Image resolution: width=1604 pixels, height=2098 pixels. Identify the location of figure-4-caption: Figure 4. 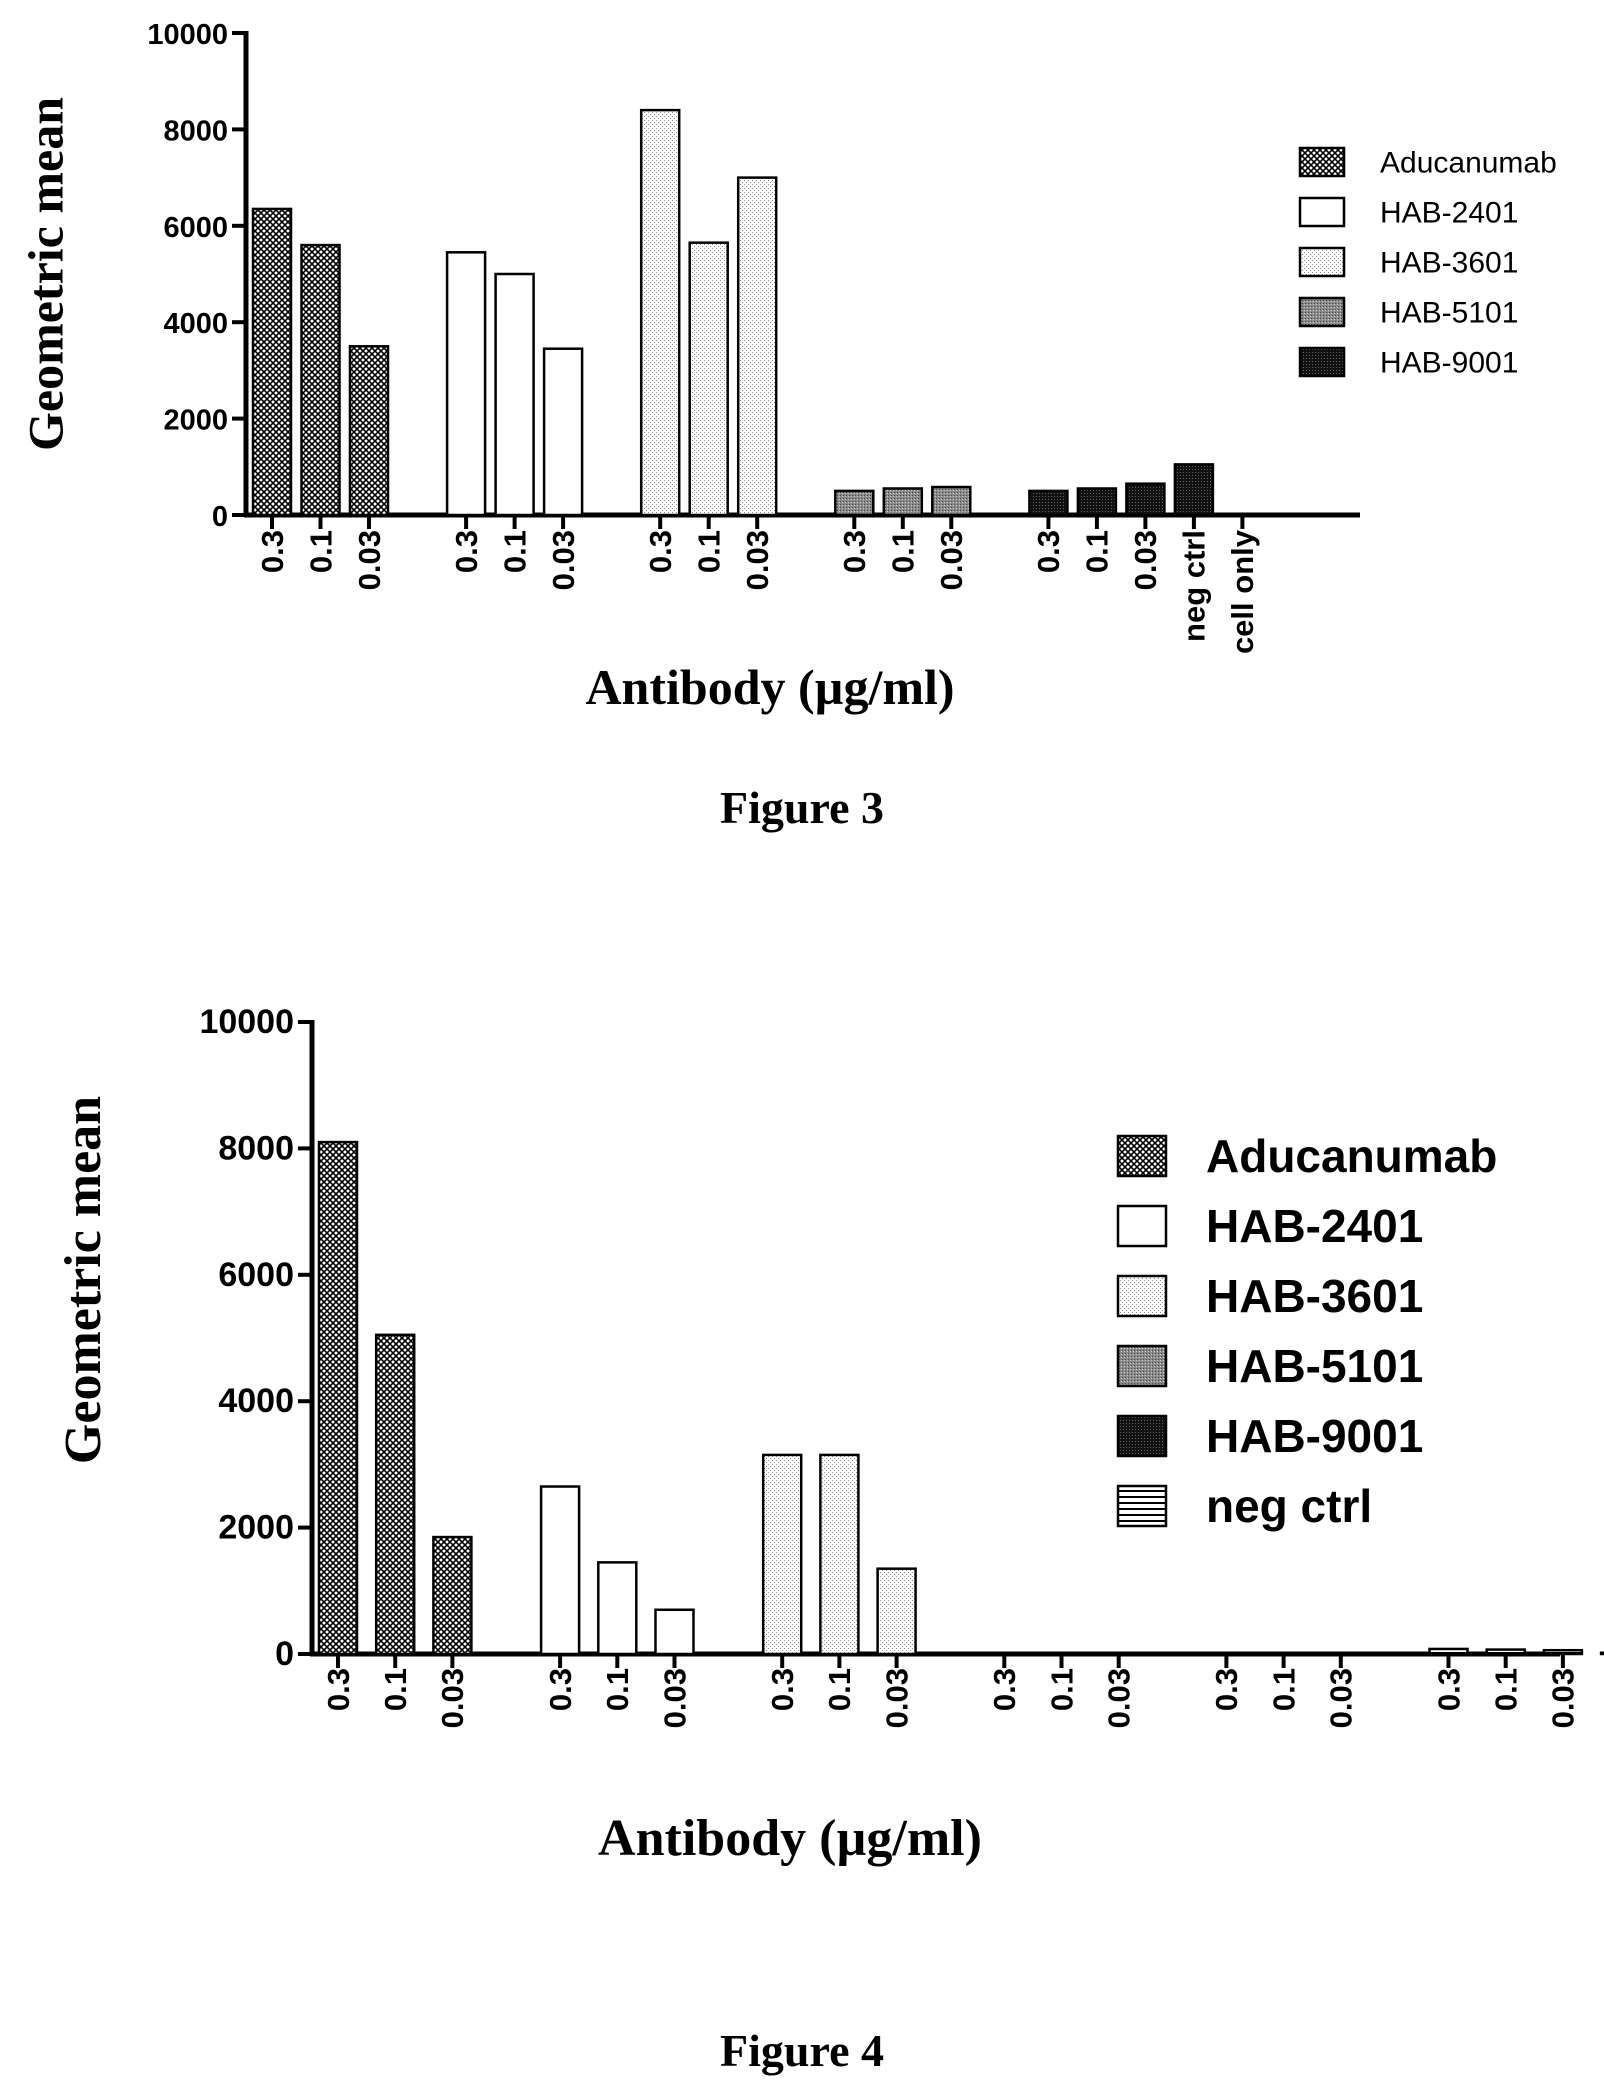
(802, 2050).